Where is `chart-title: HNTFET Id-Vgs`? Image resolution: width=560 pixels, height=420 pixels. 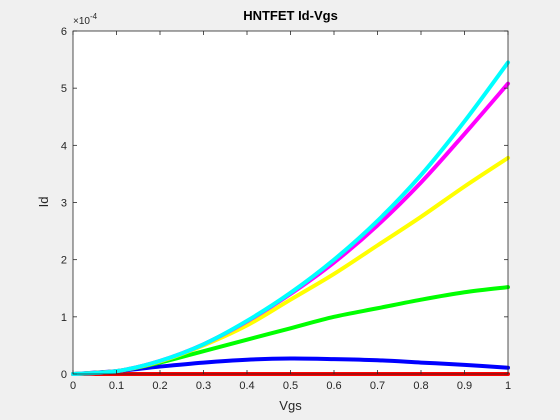
chart-title: HNTFET Id-Vgs is located at coordinates (290, 15).